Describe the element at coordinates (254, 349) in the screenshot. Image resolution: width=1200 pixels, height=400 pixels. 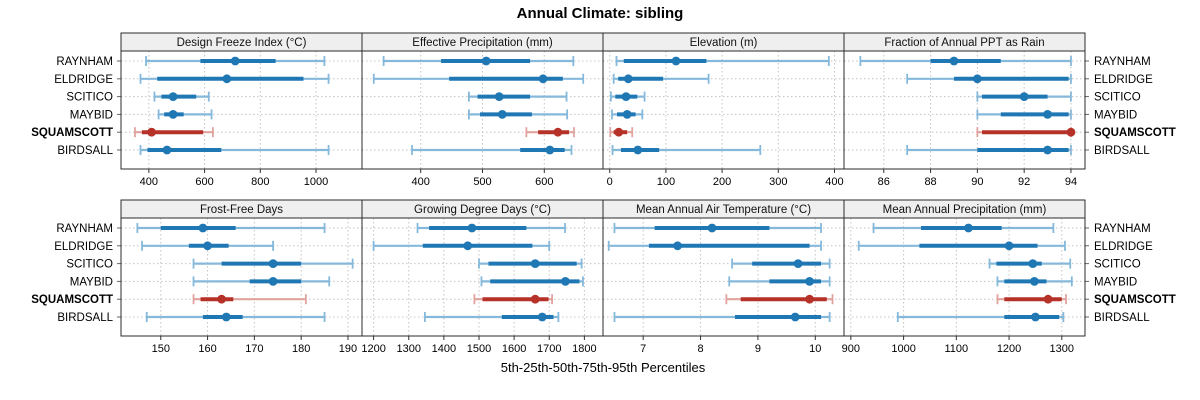
I see `axis-tick-label: 170` at that location.